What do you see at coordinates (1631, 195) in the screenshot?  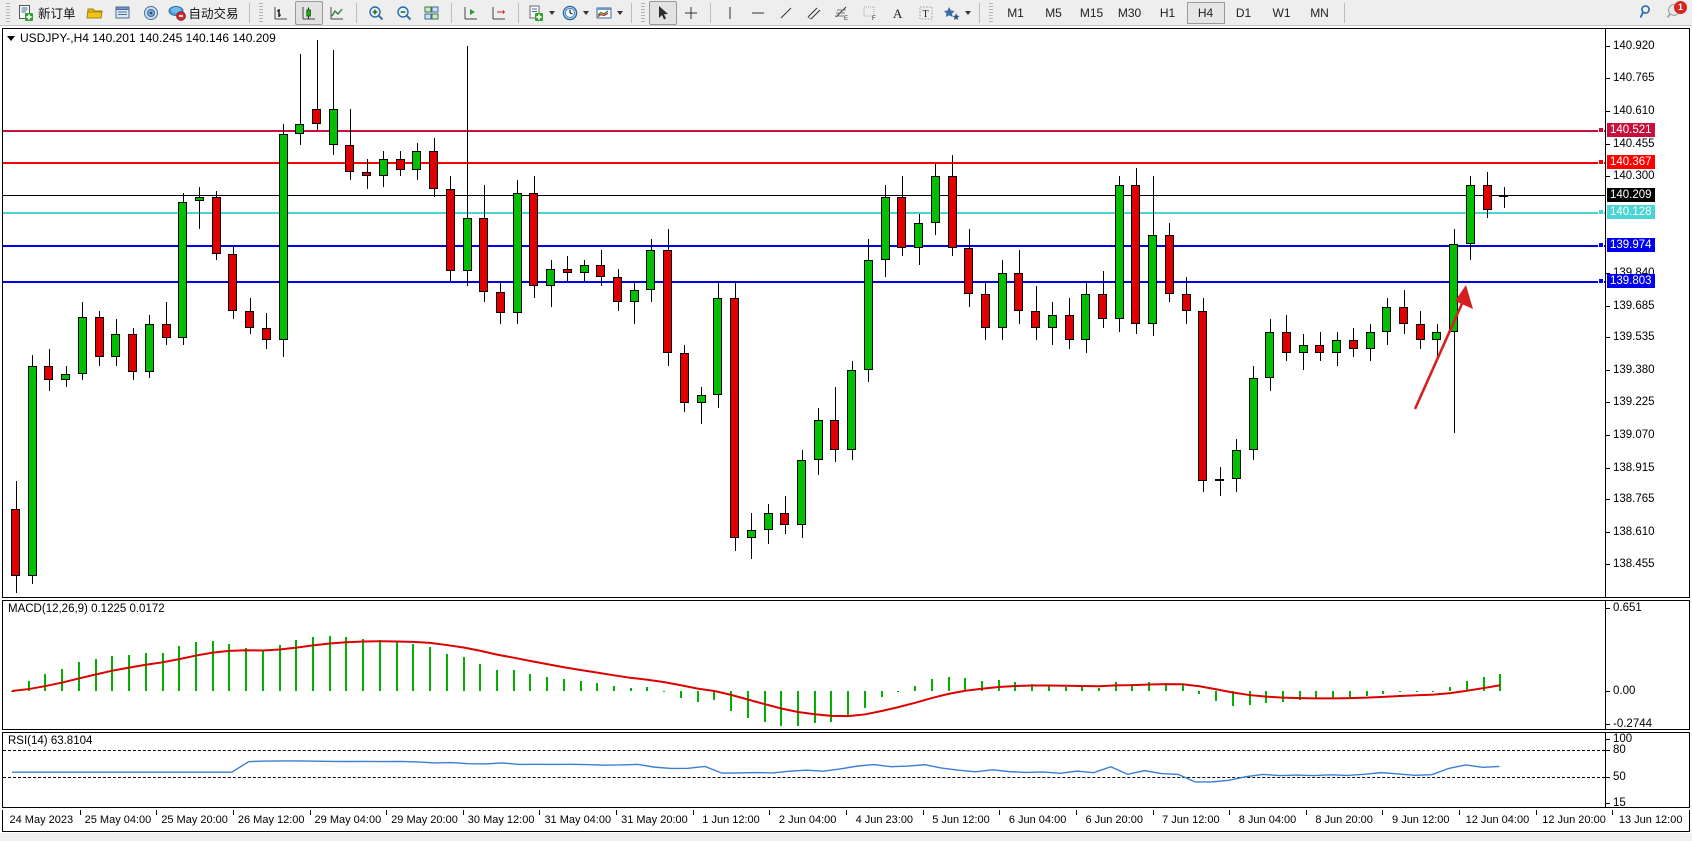 I see `current-price-tag-tag: 140.209` at bounding box center [1631, 195].